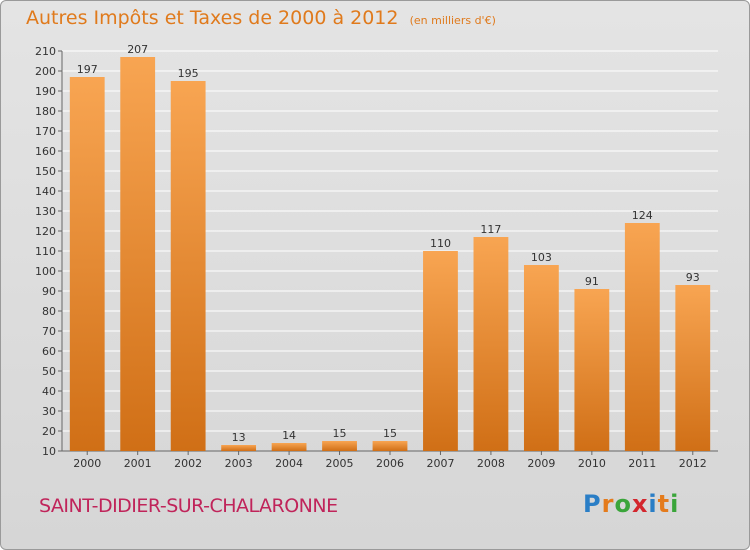 This screenshot has height=550, width=750. I want to click on y-tick-label: 10, so click(49, 451).